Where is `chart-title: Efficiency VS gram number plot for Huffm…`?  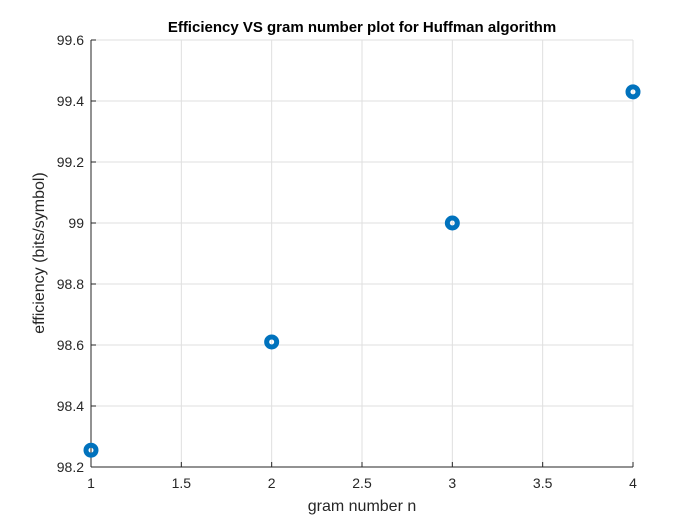 chart-title: Efficiency VS gram number plot for Huffm… is located at coordinates (362, 27).